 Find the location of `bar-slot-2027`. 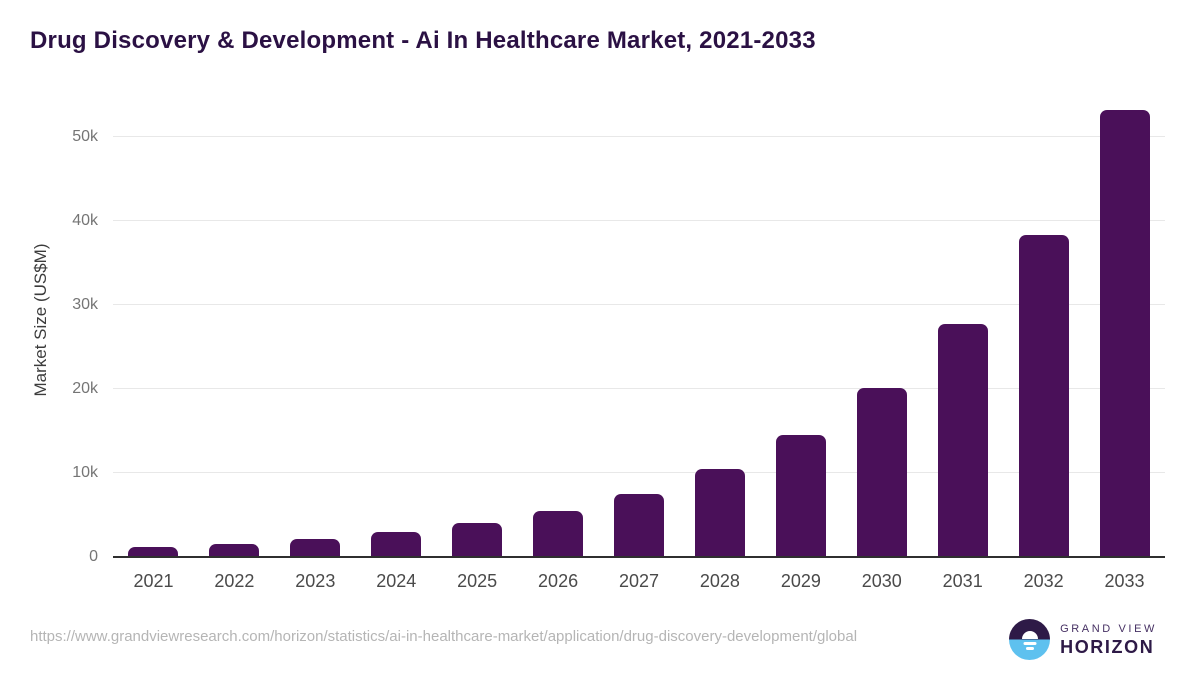

bar-slot-2027 is located at coordinates (639, 326).